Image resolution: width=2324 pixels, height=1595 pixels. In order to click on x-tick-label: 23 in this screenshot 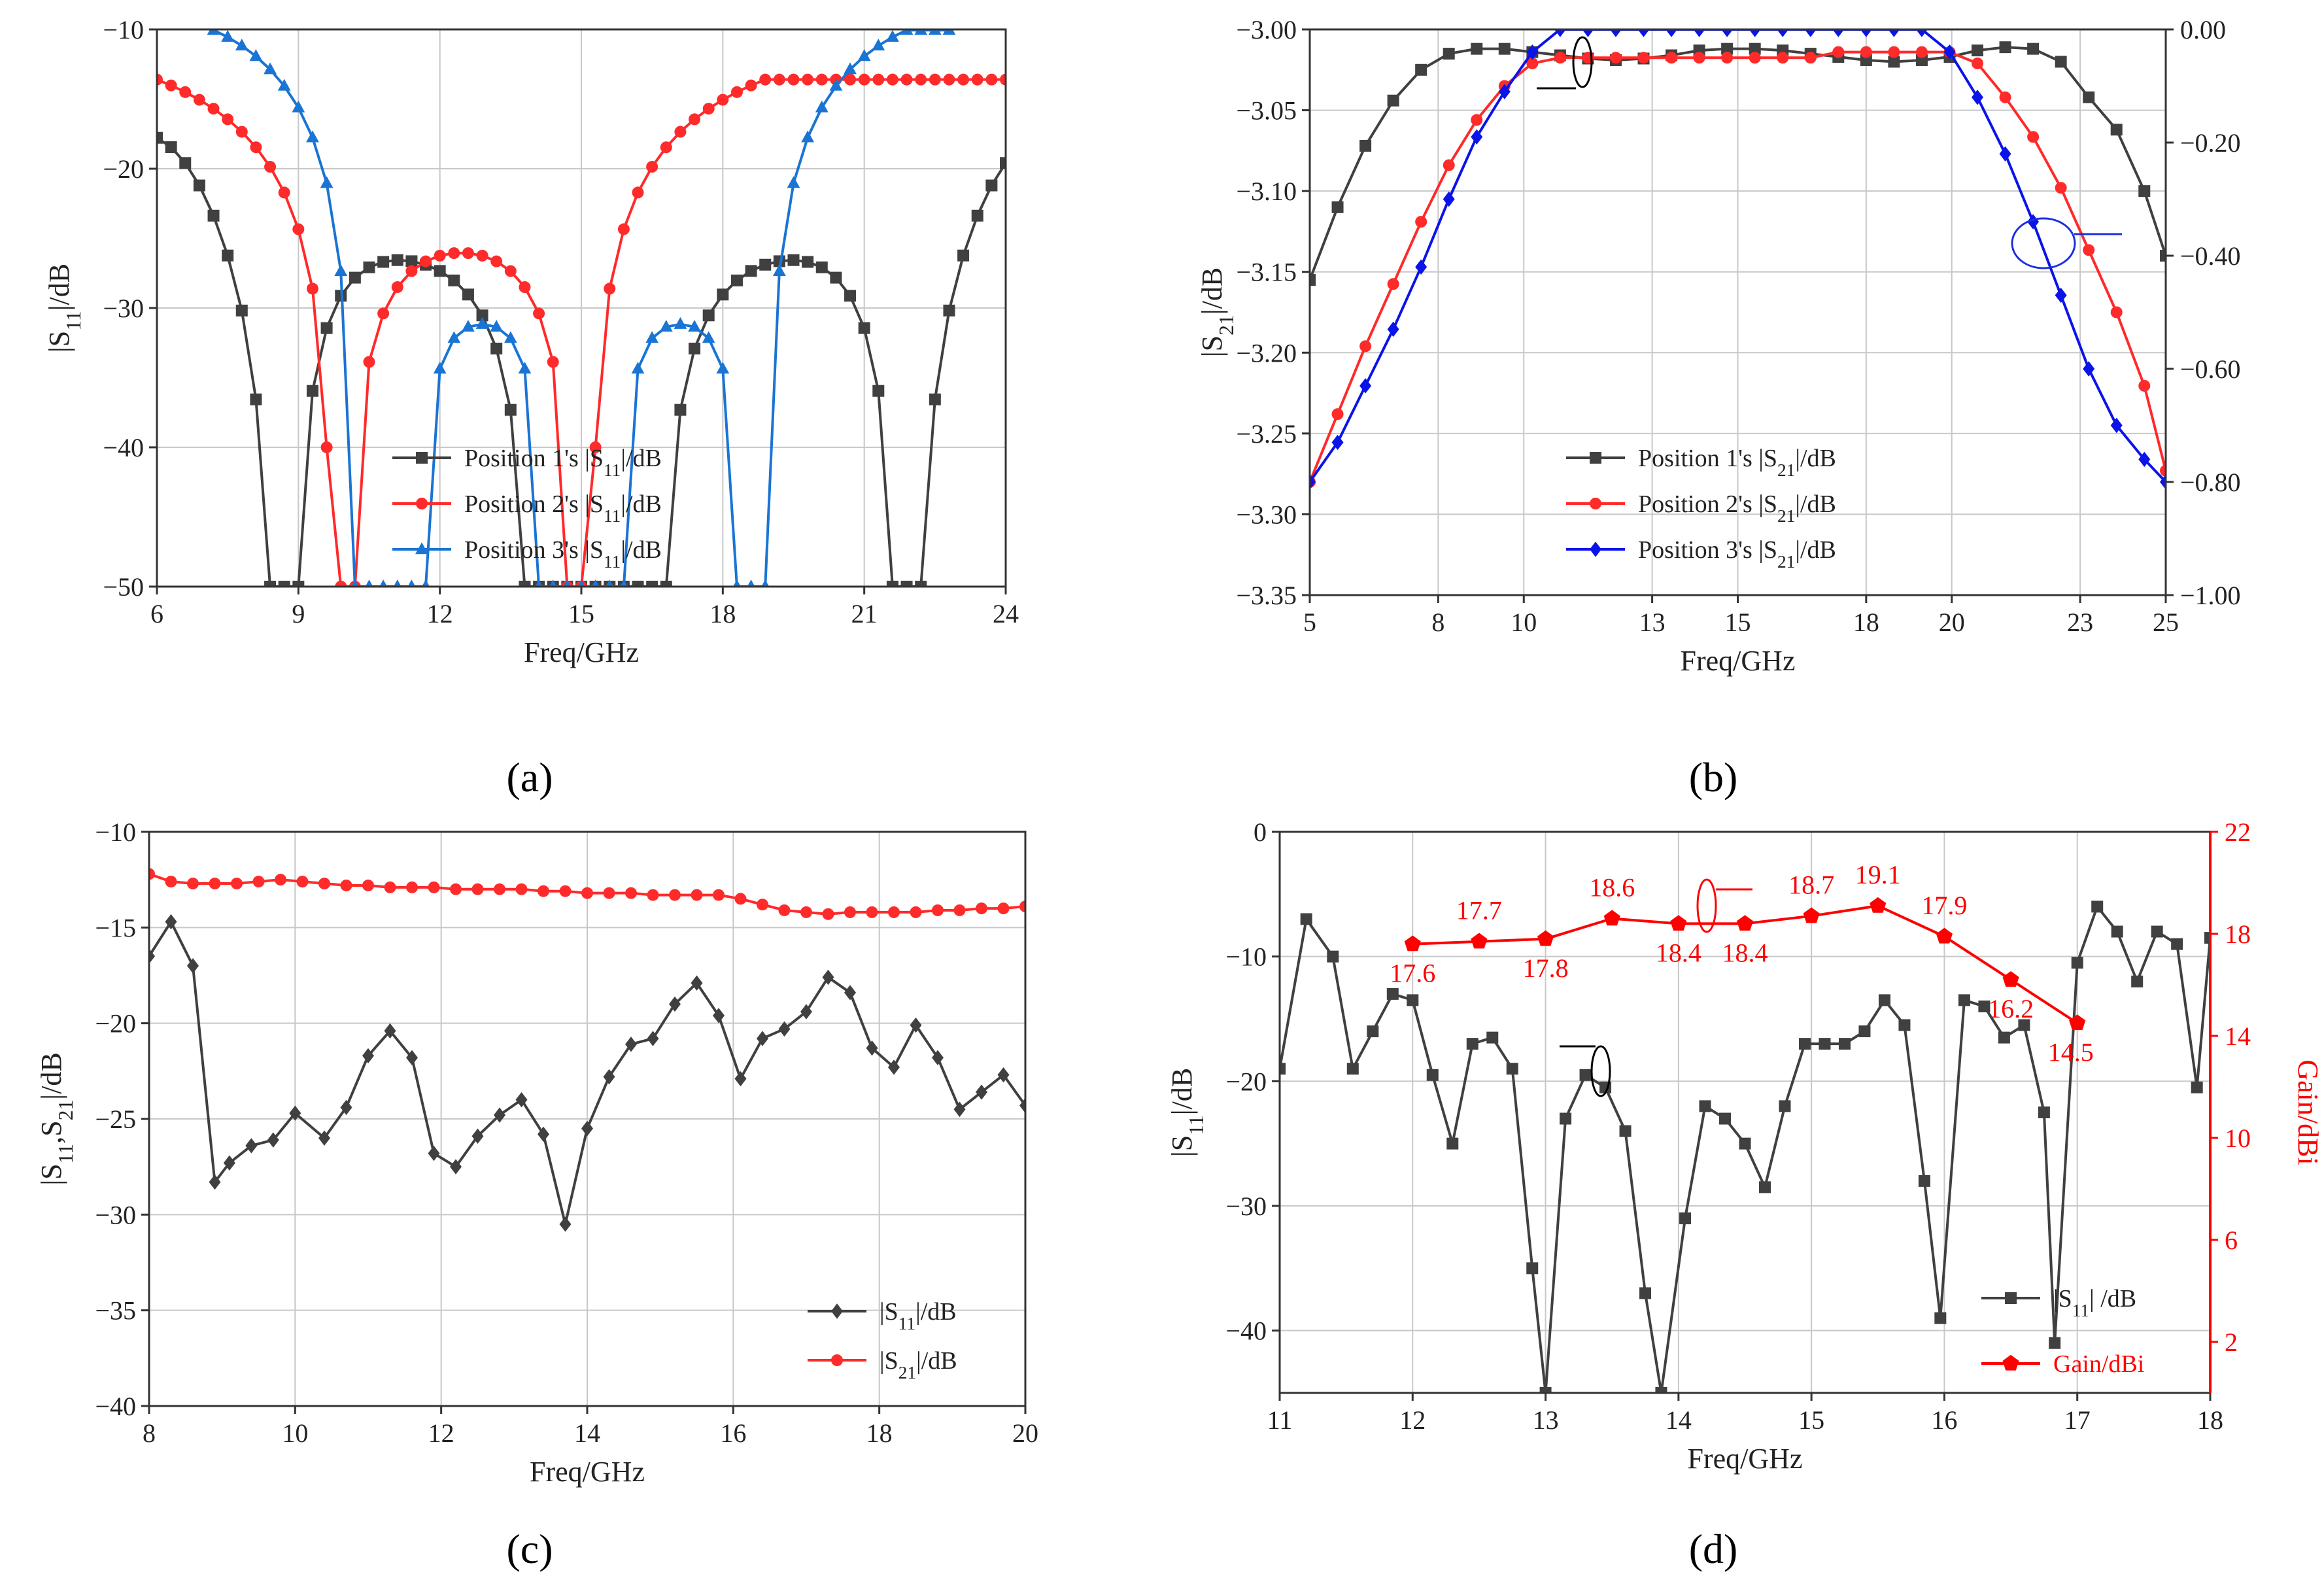, I will do `click(2080, 622)`.